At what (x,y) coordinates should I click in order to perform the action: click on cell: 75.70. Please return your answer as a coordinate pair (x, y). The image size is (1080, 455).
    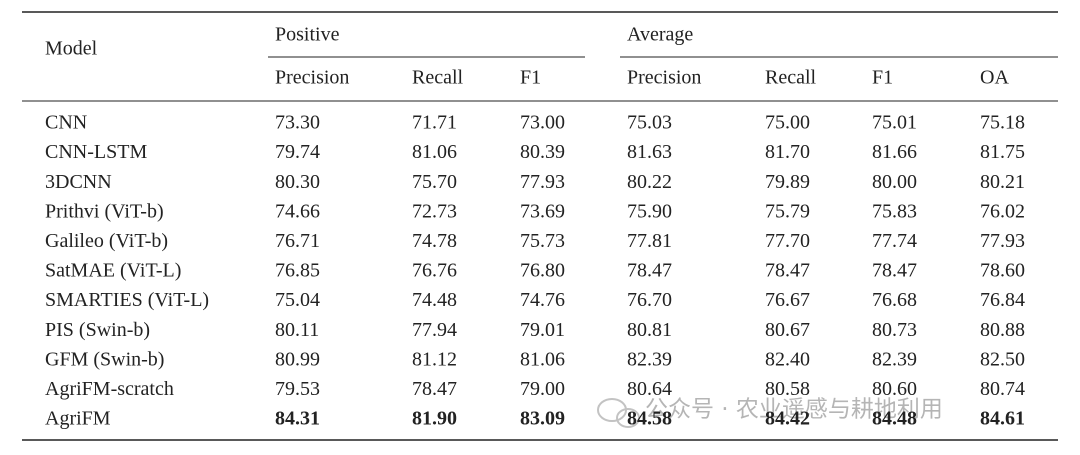
    Looking at the image, I should click on (434, 182).